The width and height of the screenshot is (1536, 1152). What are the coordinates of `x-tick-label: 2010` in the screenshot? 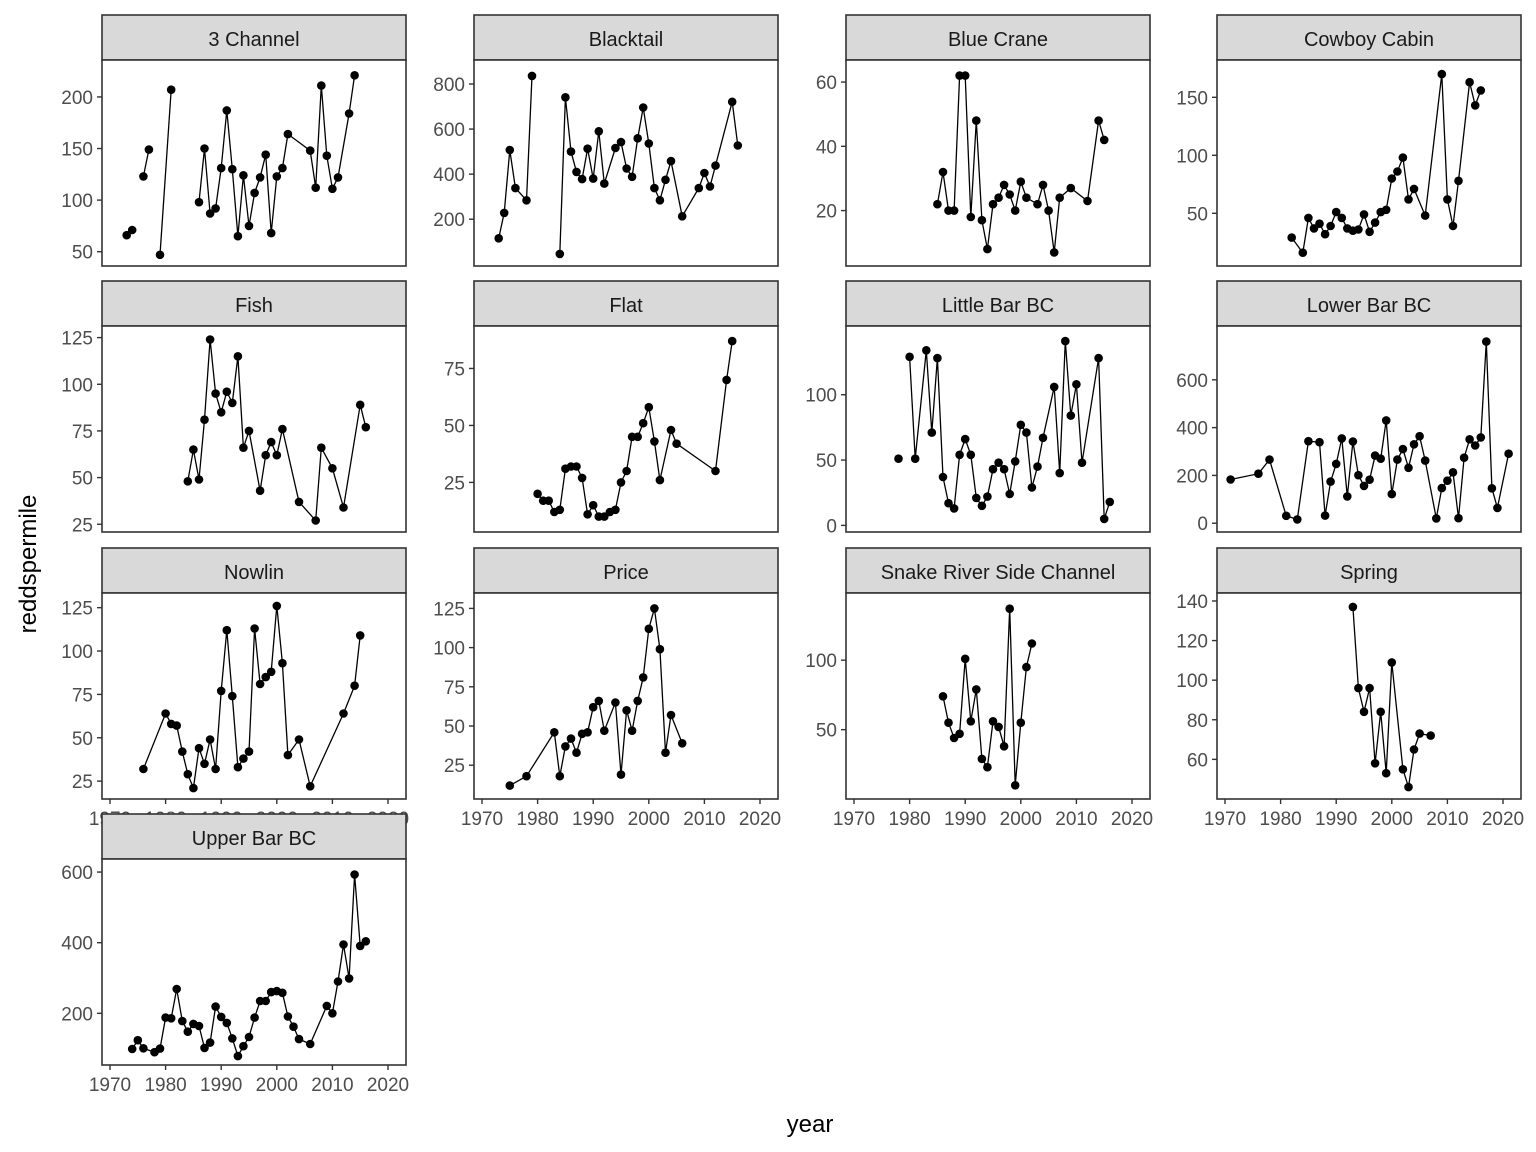 It's located at (1447, 819).